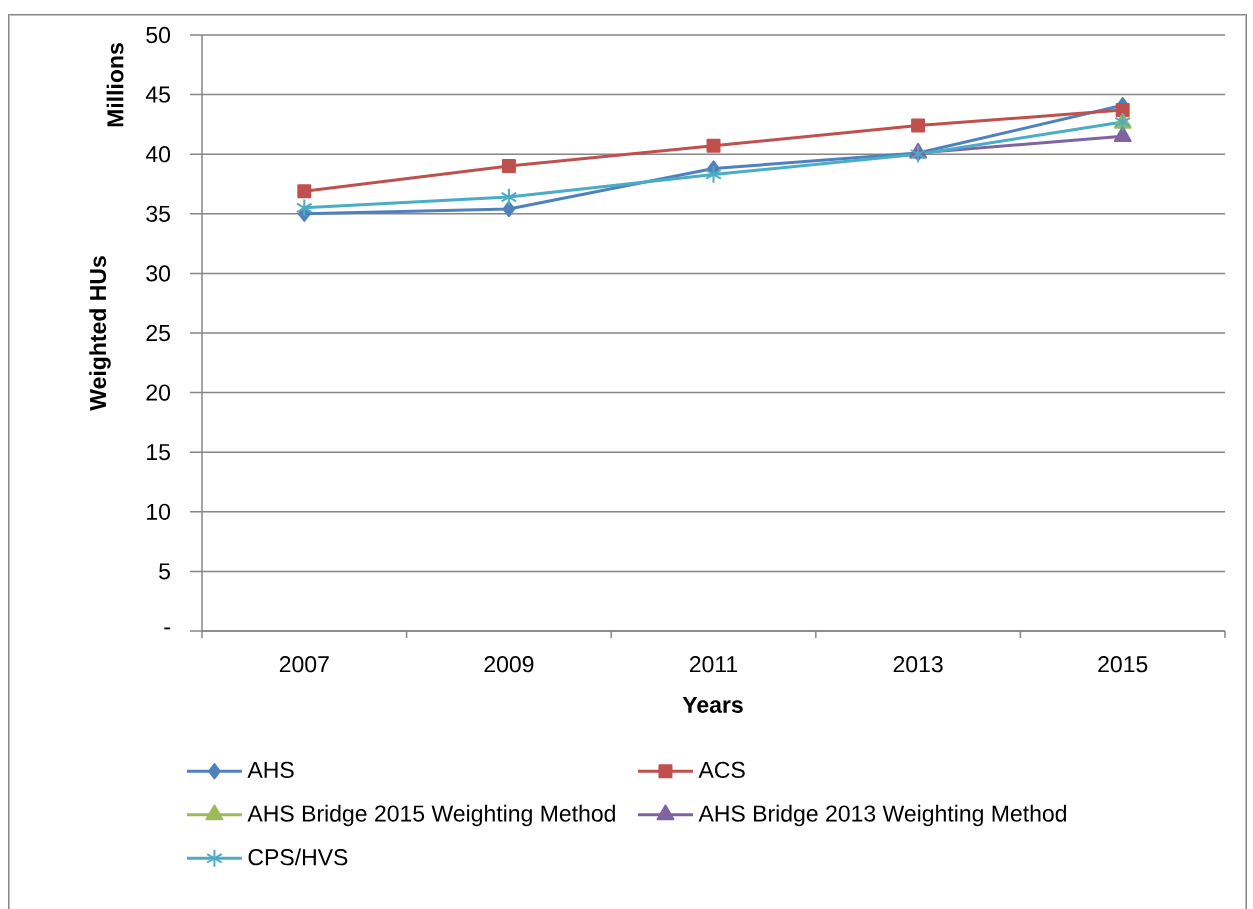 This screenshot has width=1253, height=909. Describe the element at coordinates (158, 35) in the screenshot. I see `y-tick-label: 50` at that location.